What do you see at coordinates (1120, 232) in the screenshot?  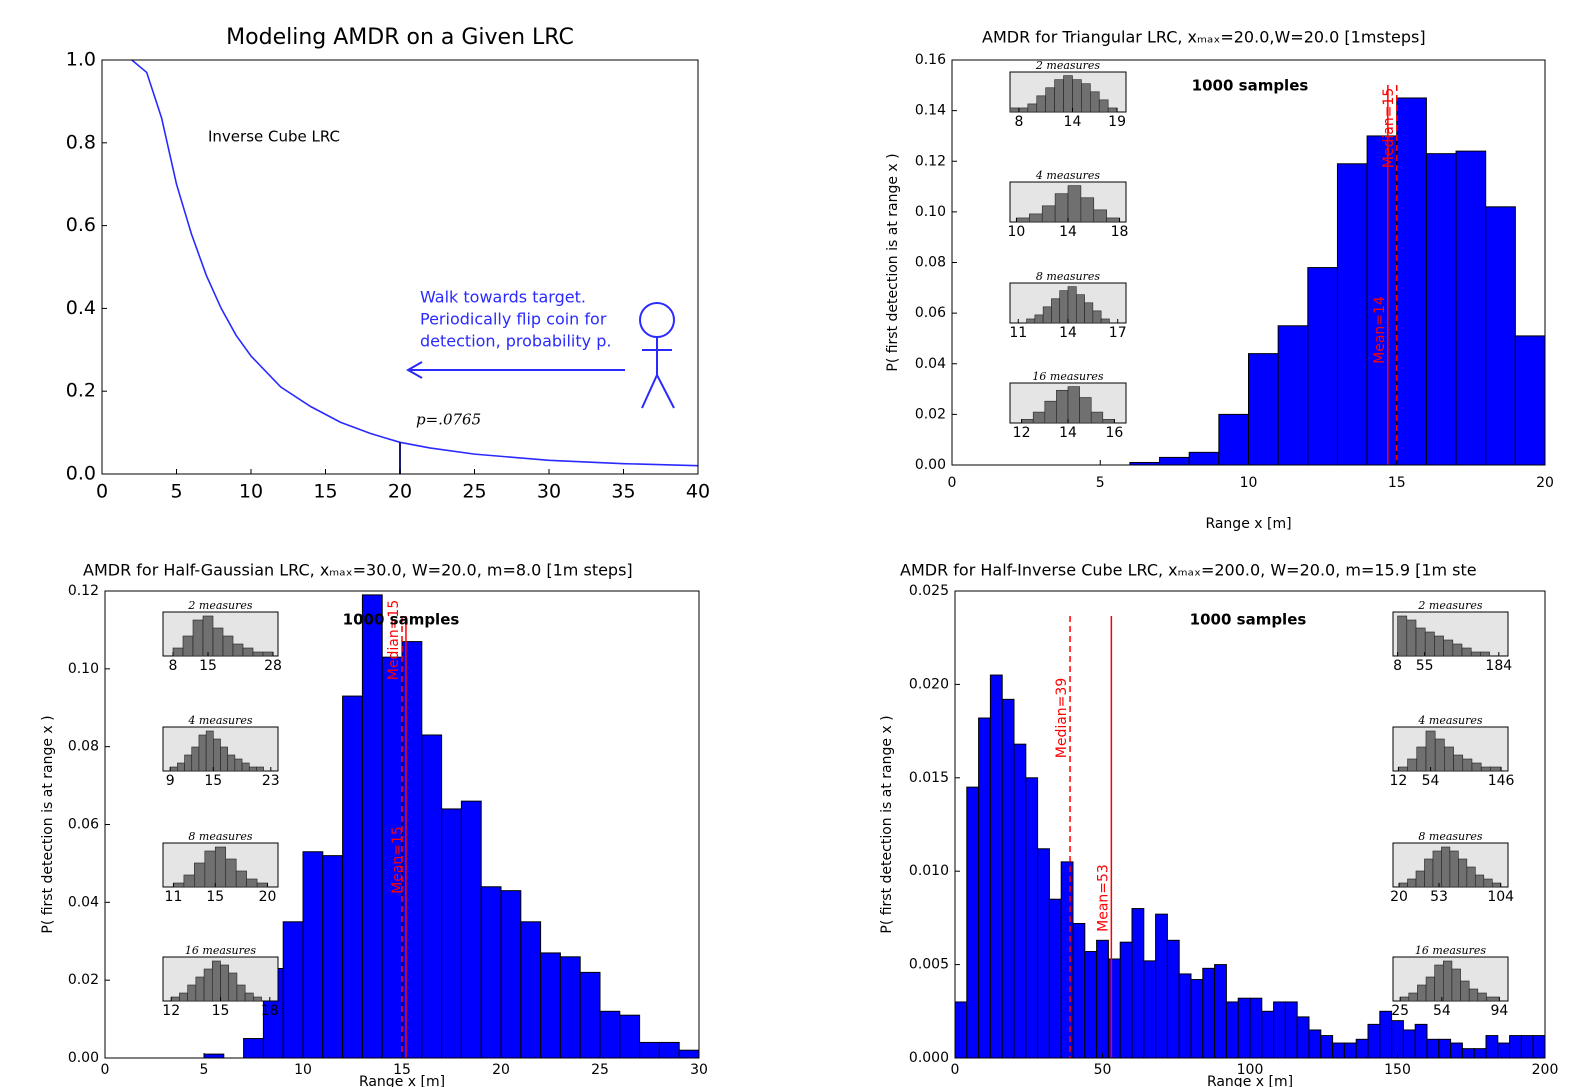 I see `inset-tick-label: 18` at bounding box center [1120, 232].